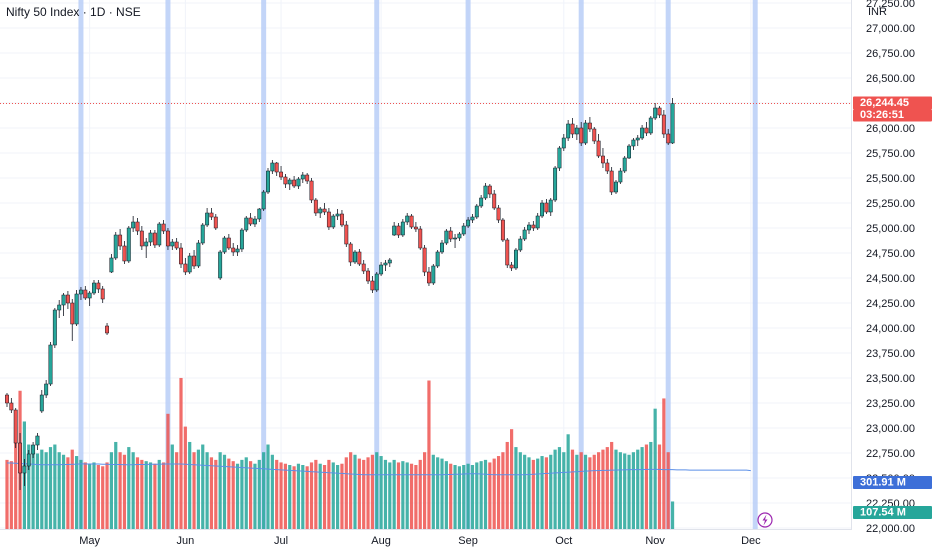 The height and width of the screenshot is (550, 932). I want to click on highlight-column, so click(755, 265).